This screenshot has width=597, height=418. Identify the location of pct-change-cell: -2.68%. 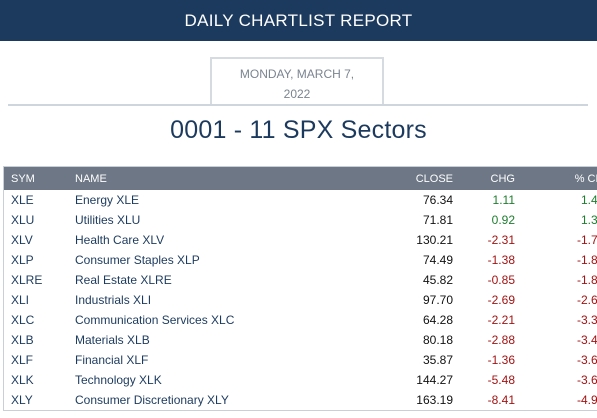
(586, 300).